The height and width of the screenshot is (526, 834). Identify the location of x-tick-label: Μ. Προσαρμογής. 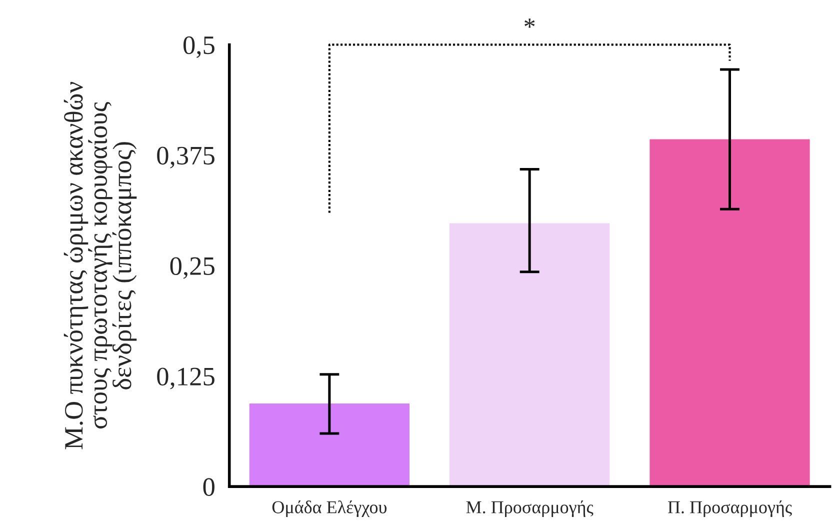
(530, 509).